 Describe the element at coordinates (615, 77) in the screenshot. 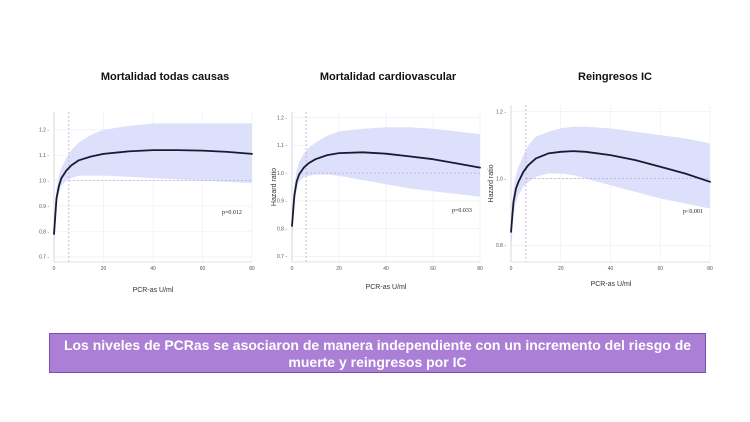

I see `chart-3-title: Reingresos IC` at that location.